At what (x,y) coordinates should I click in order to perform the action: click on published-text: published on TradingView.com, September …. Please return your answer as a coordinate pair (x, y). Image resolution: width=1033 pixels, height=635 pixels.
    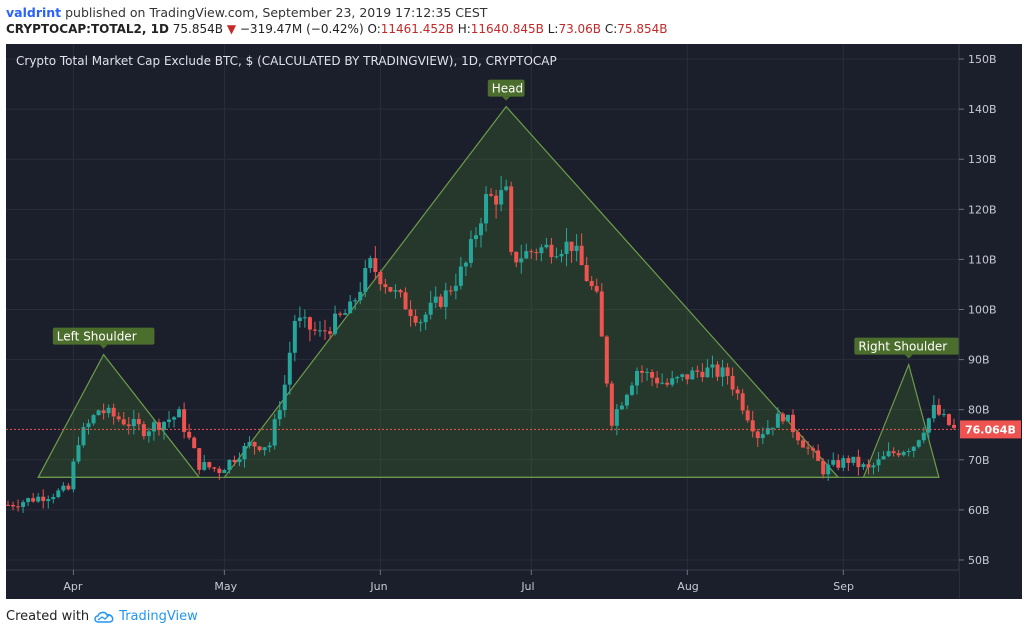
    Looking at the image, I should click on (276, 12).